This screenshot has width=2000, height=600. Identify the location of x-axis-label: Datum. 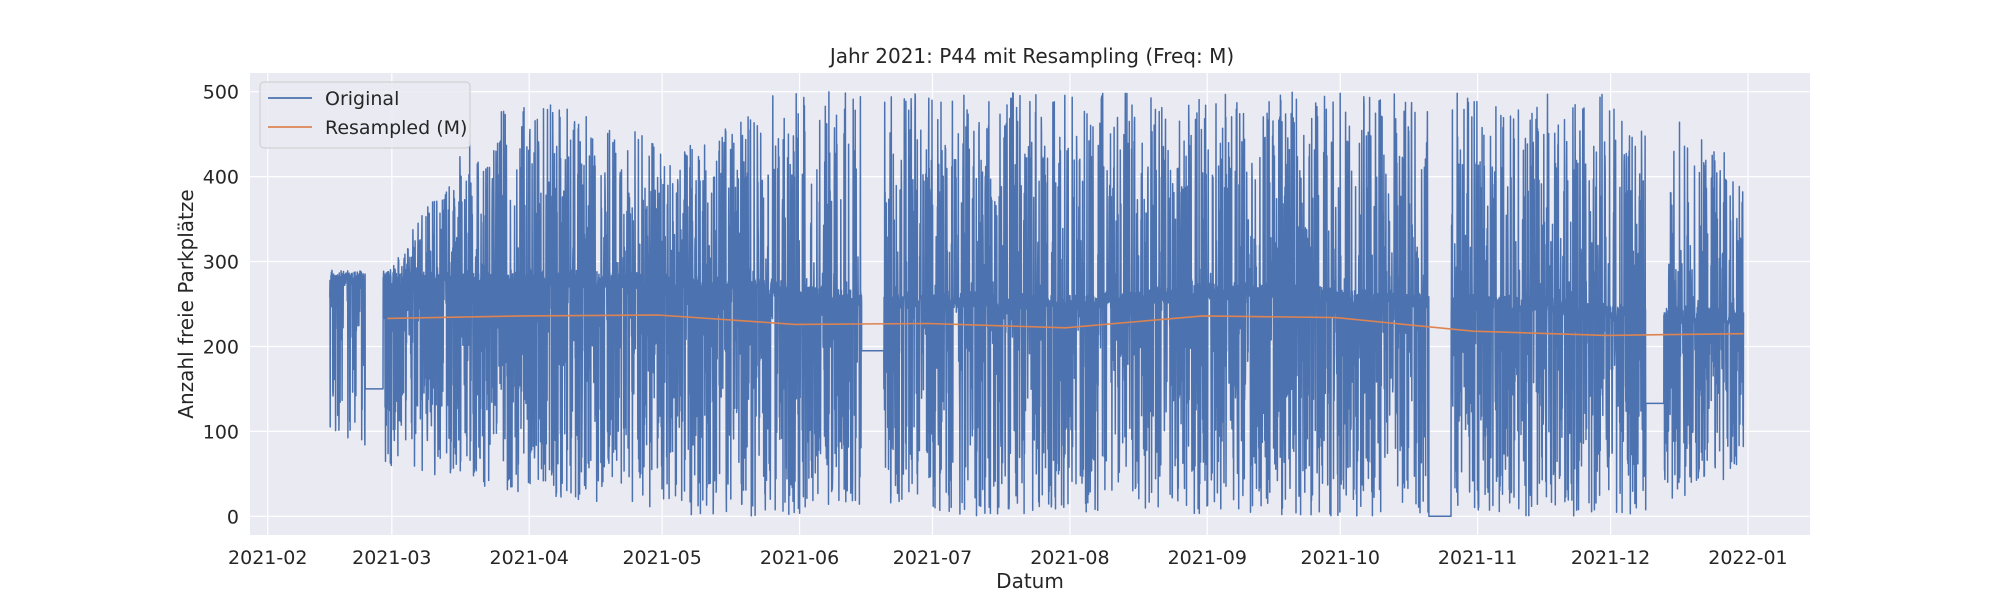
(1030, 581).